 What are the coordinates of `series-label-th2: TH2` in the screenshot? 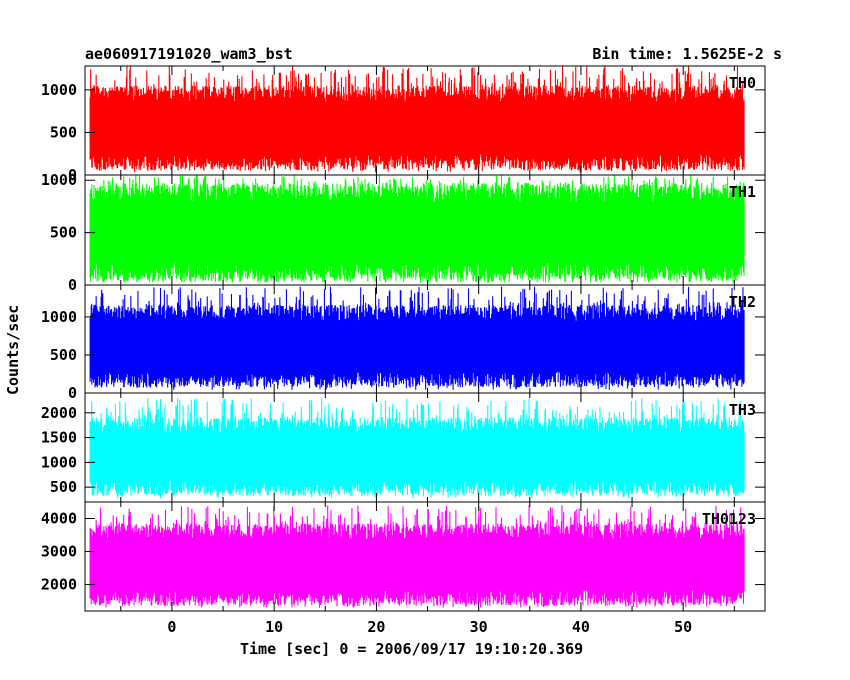 It's located at (742, 302).